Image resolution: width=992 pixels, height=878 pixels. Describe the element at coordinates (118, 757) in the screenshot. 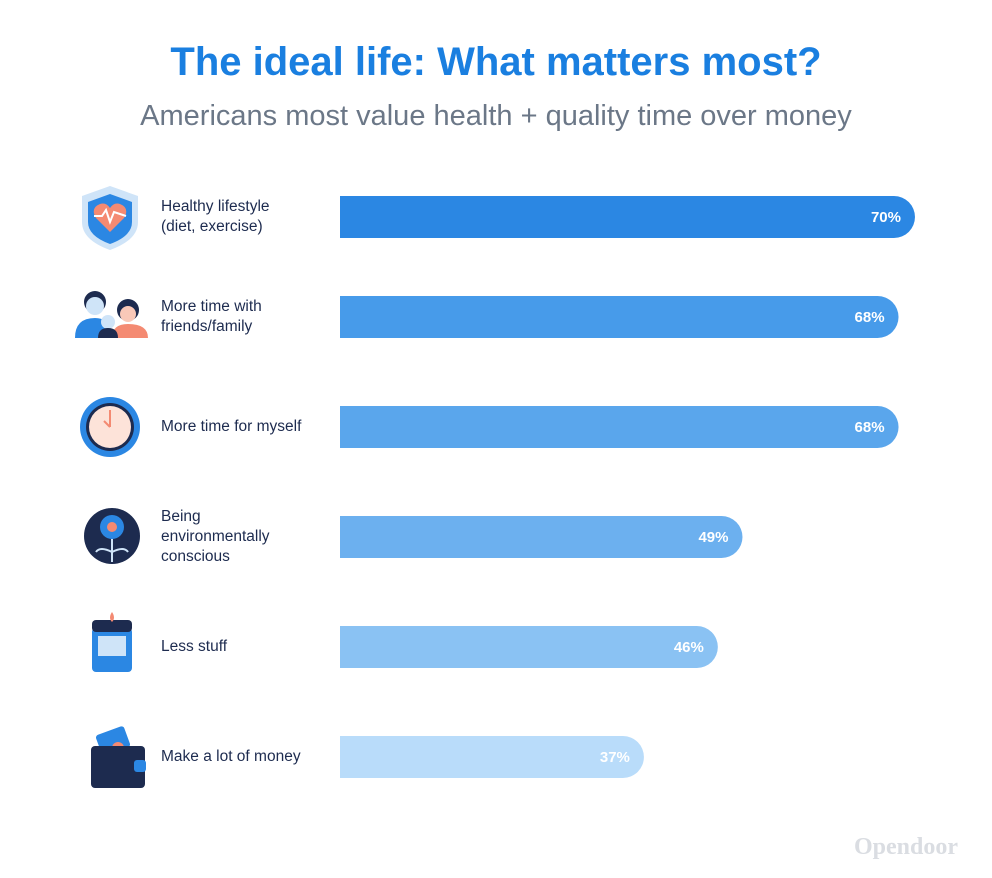

I see `icon-wallet` at that location.